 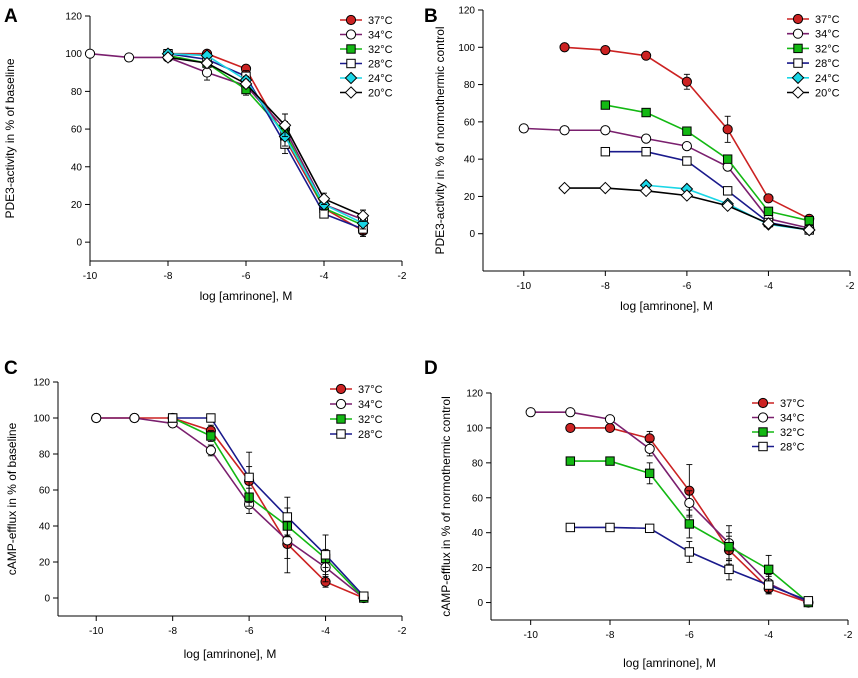 I want to click on panel-letter: D, so click(x=431, y=368).